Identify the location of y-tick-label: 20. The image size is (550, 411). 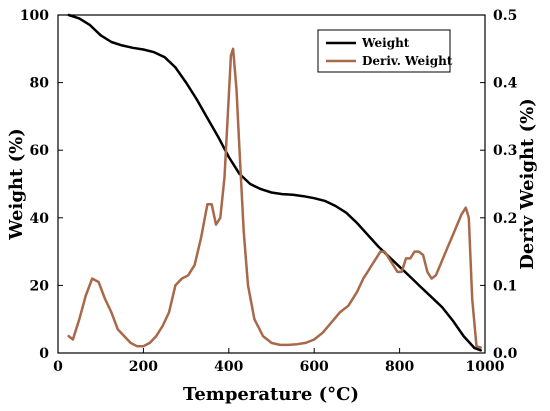
(40, 286).